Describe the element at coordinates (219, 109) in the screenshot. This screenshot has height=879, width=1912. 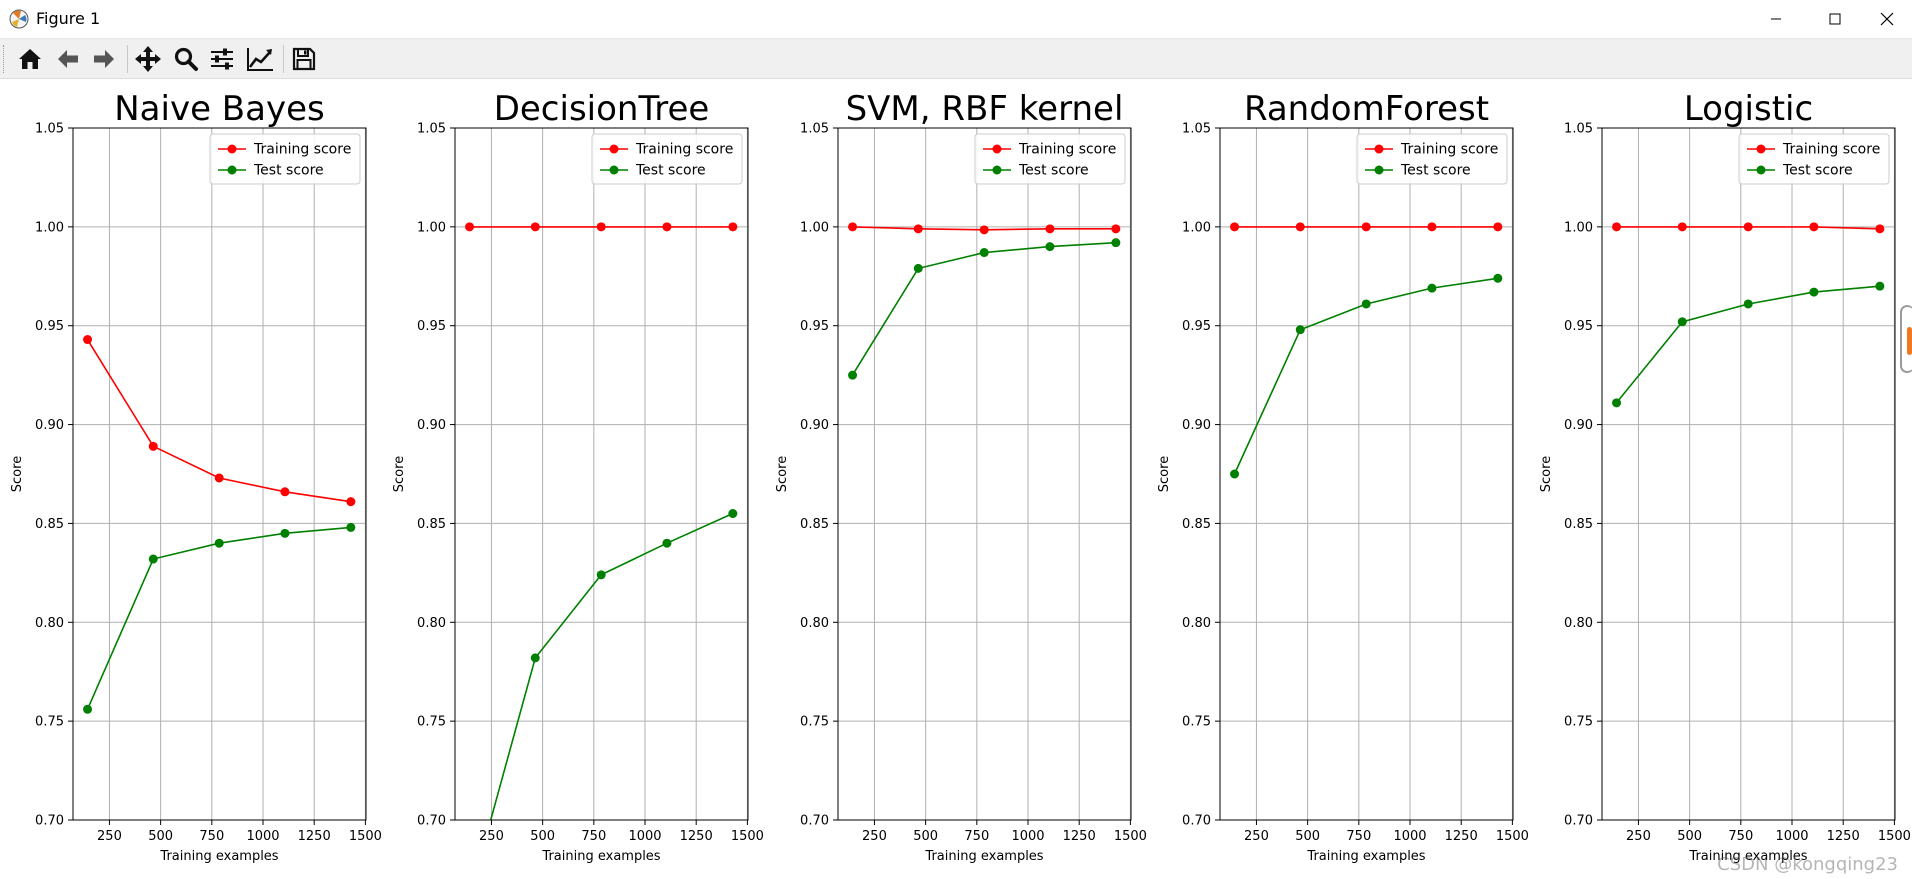
I see `subplot-title: Naive Bayes` at that location.